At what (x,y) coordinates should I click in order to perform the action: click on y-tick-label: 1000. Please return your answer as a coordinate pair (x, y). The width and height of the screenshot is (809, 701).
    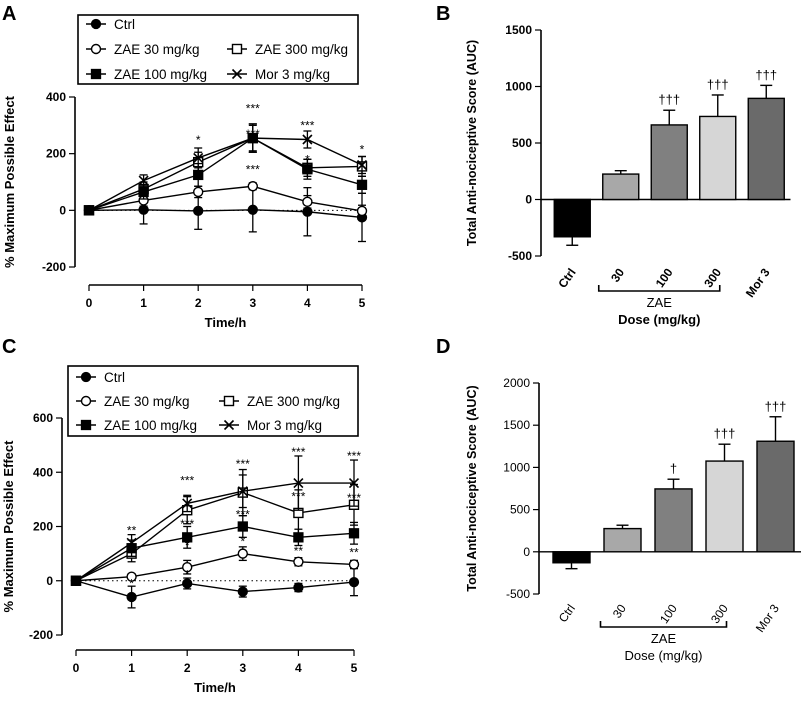
    Looking at the image, I should click on (516, 467).